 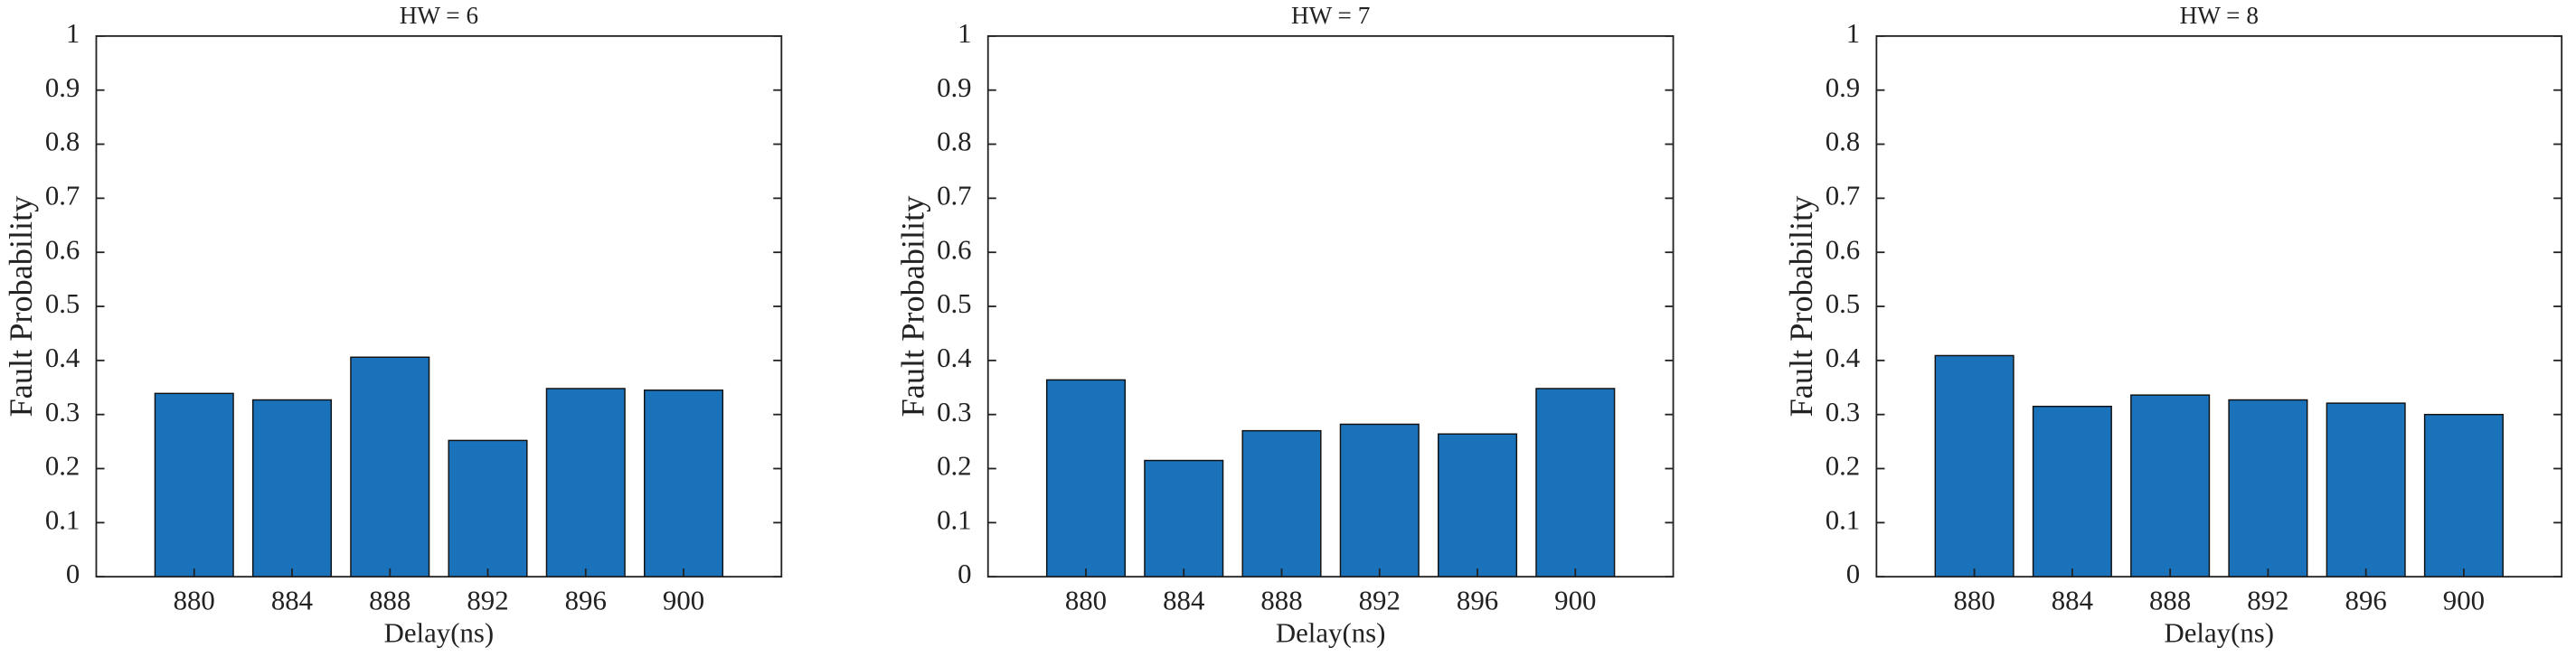 I want to click on chart-title: HW = 7, so click(x=1330, y=16).